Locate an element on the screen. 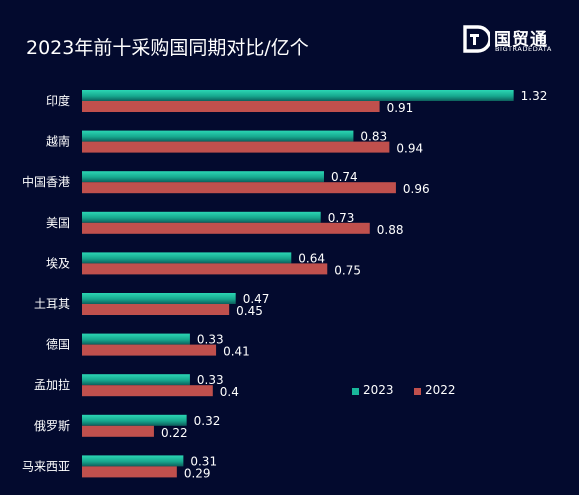 This screenshot has height=495, width=579. value-label-2023: 1.32 is located at coordinates (534, 96).